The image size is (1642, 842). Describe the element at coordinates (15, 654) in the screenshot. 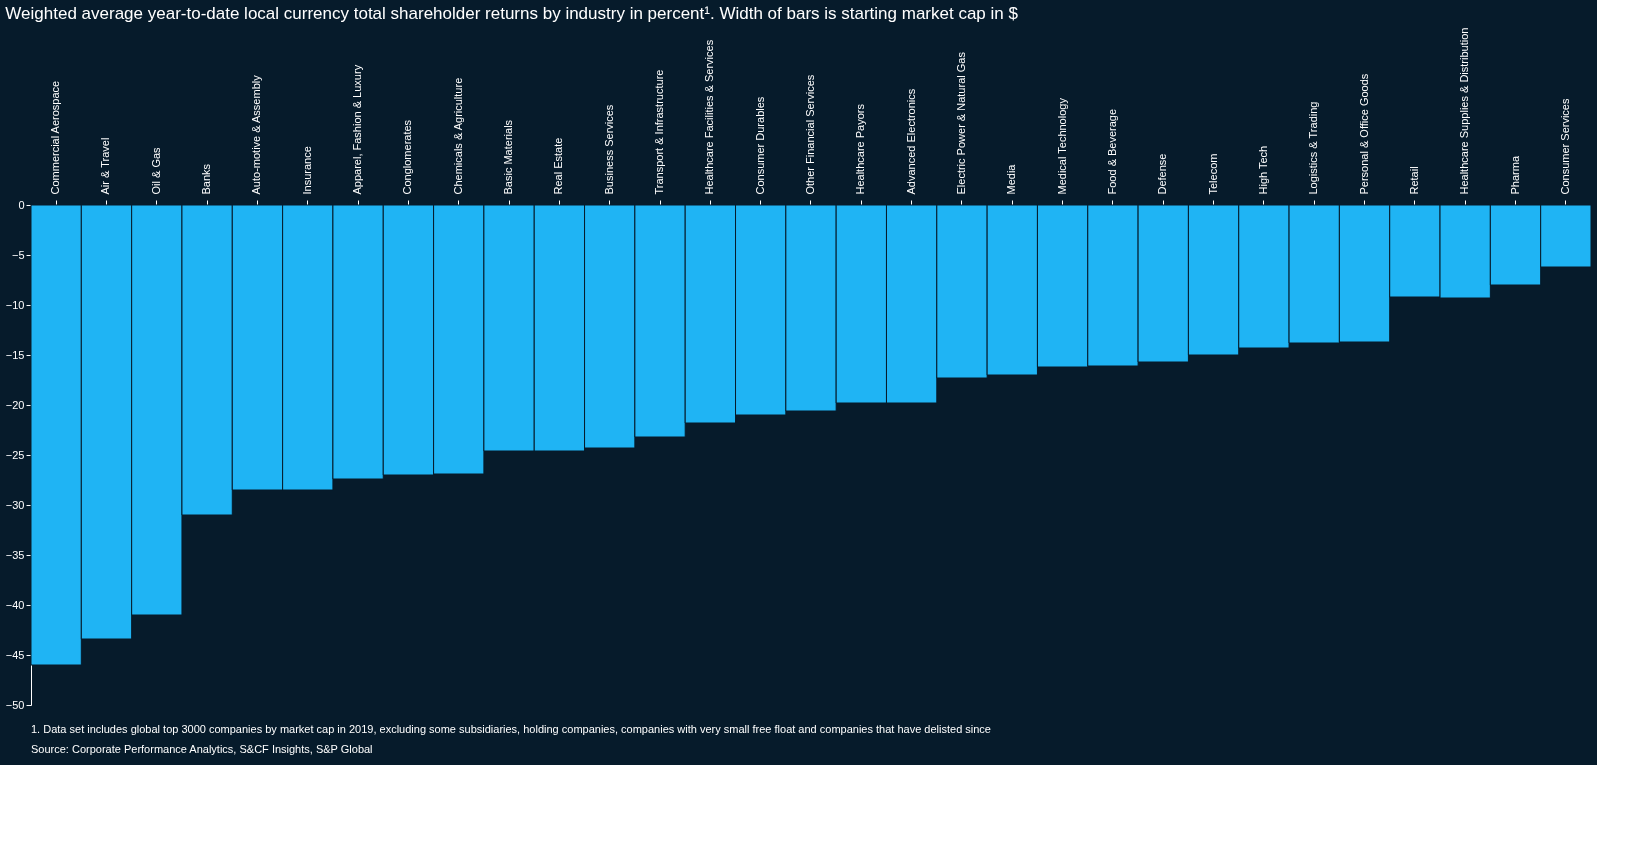

I see `y-tick-label: −45` at that location.